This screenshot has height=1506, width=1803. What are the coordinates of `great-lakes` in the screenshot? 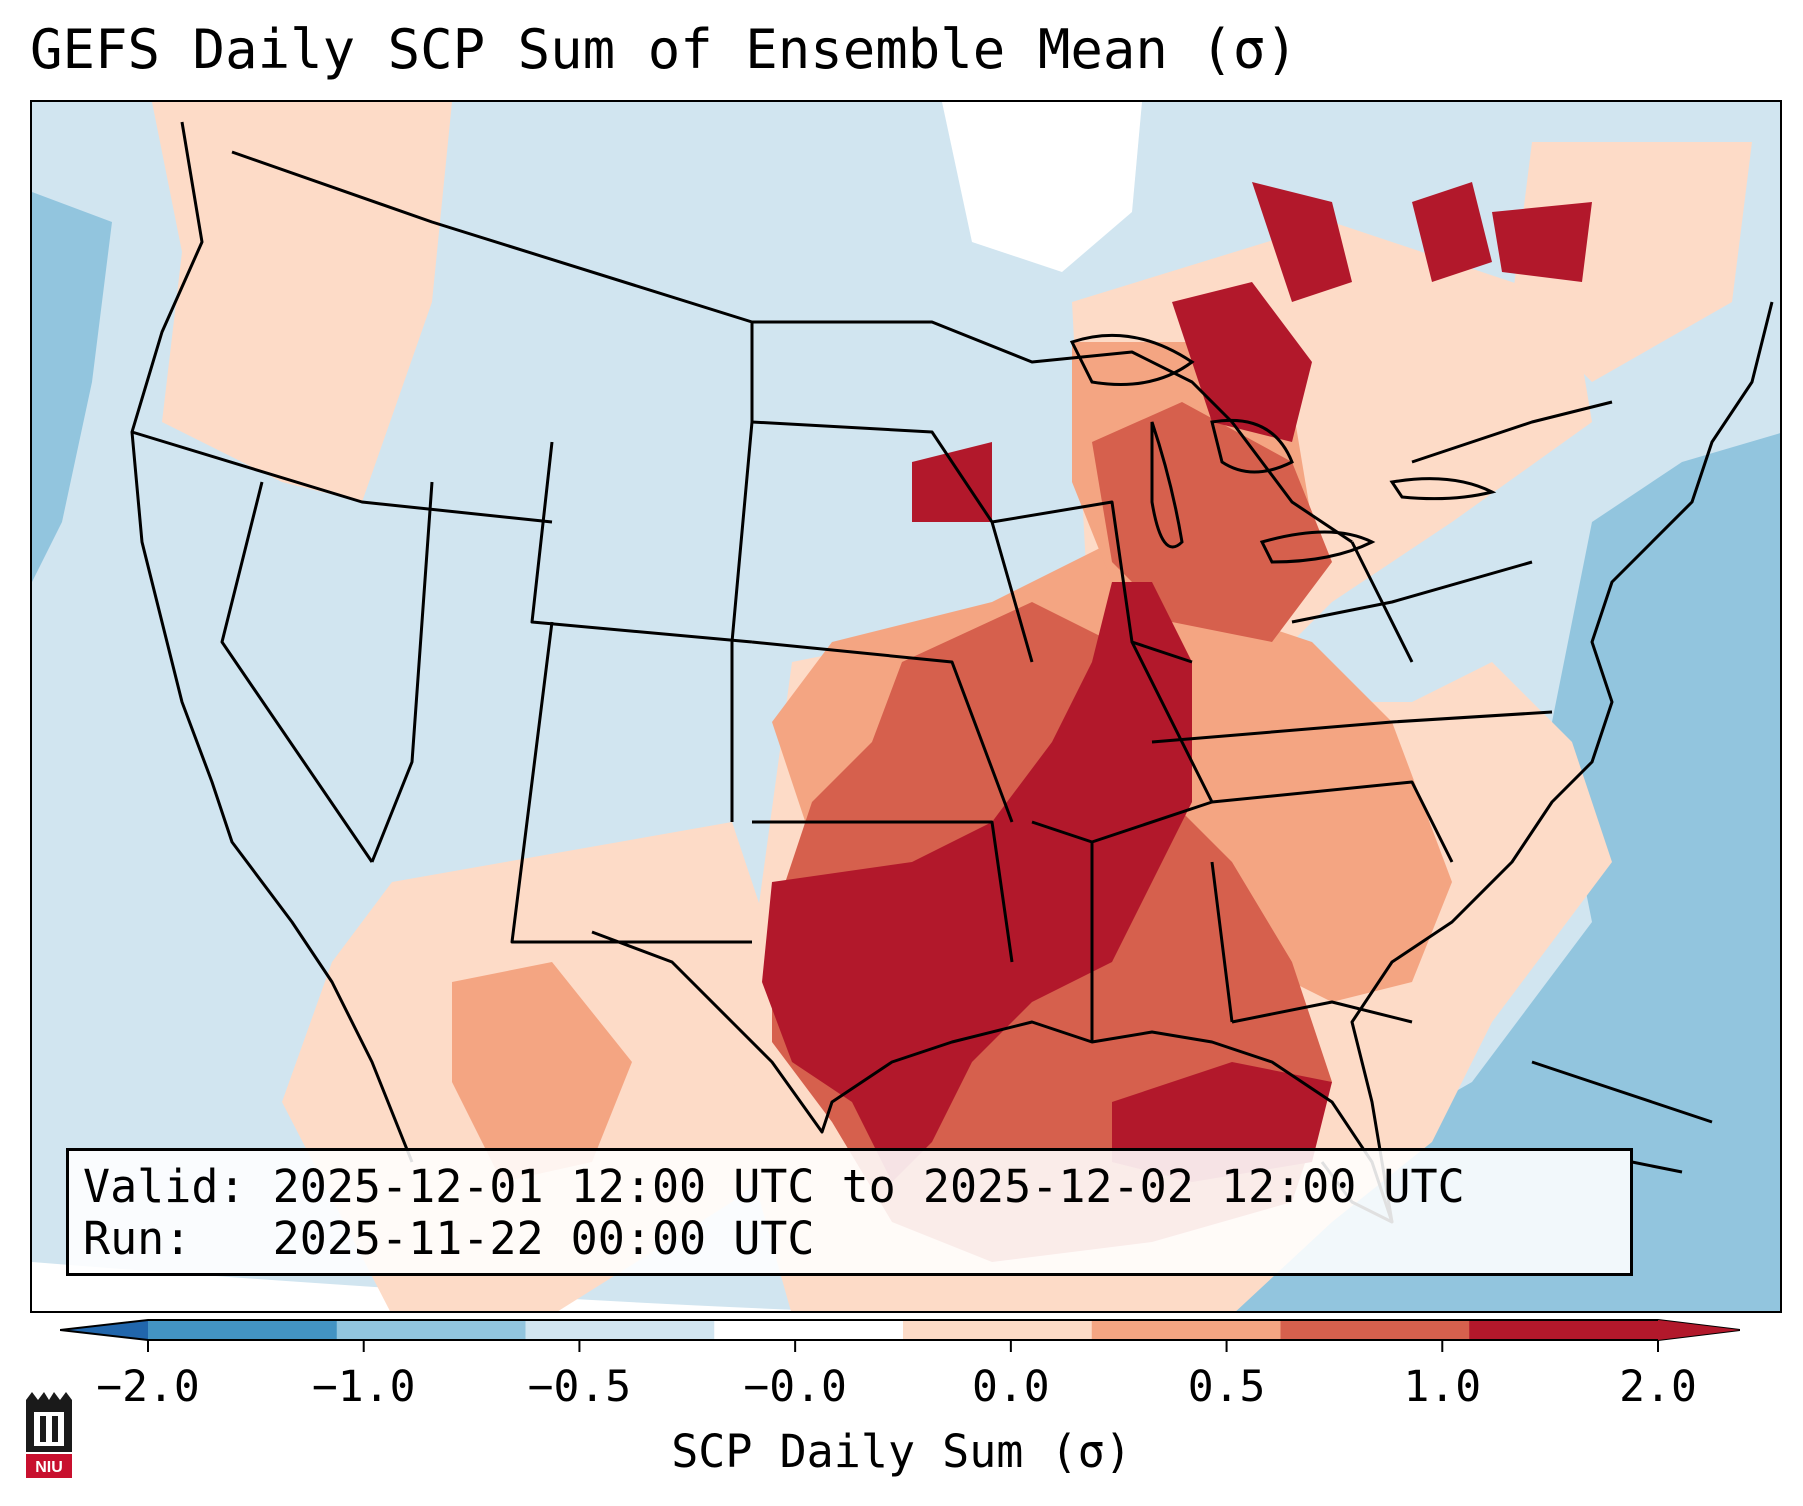 It's located at (1283, 448).